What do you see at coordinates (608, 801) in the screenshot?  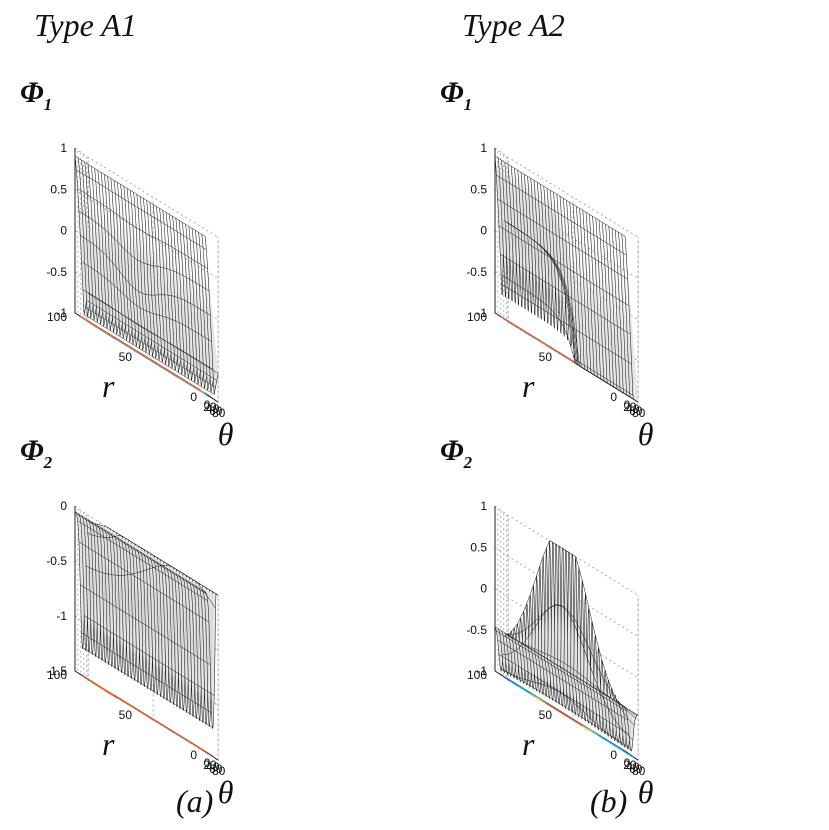 I see `caption-b: (b)` at bounding box center [608, 801].